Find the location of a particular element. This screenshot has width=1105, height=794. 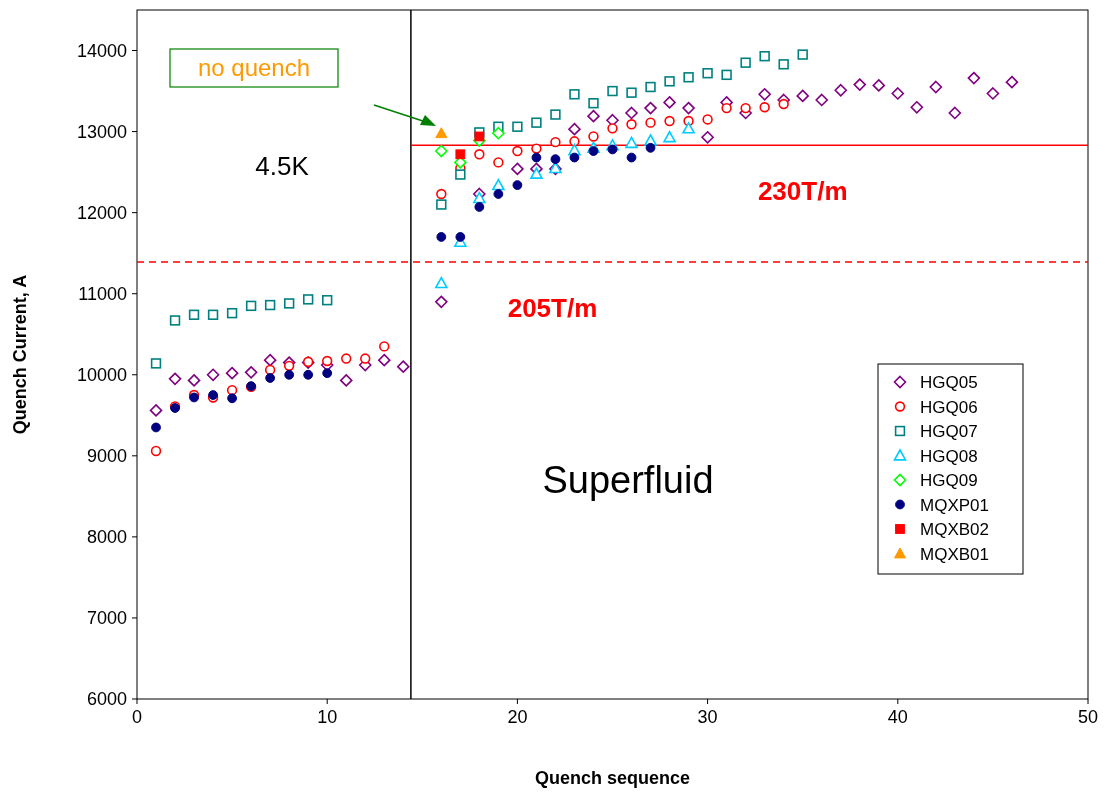

legend-label: HGQ09 is located at coordinates (949, 480).